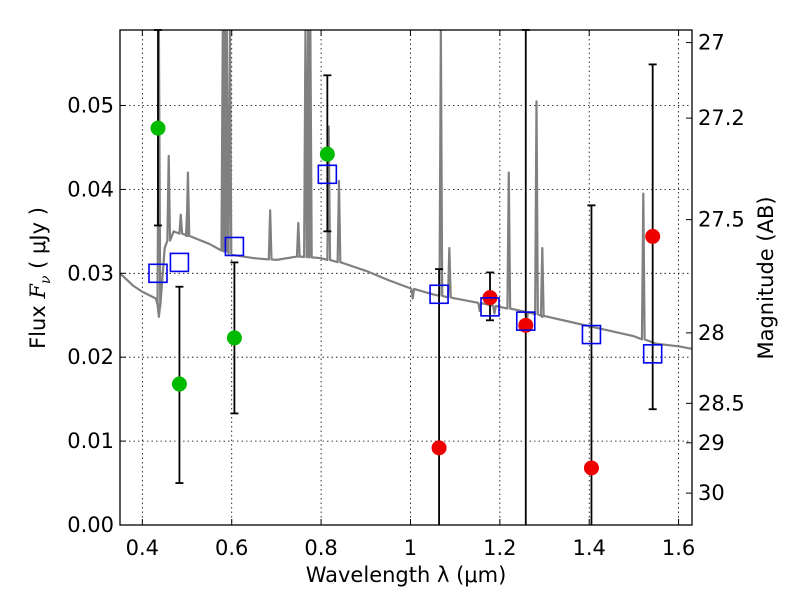  Describe the element at coordinates (711, 443) in the screenshot. I see `mag-tick-label: 29` at that location.